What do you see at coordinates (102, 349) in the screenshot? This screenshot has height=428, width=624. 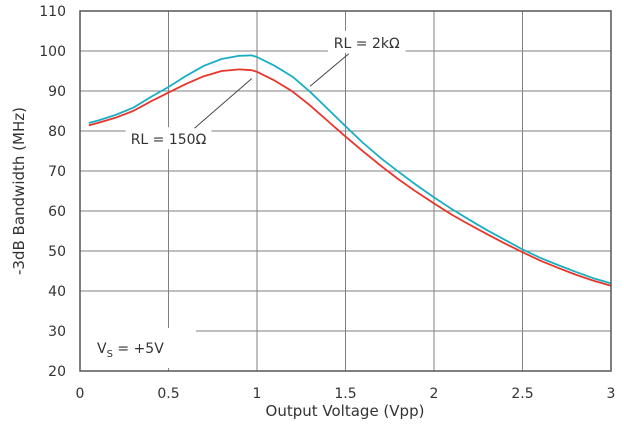 I see `supply-voltage-symbol: V` at bounding box center [102, 349].